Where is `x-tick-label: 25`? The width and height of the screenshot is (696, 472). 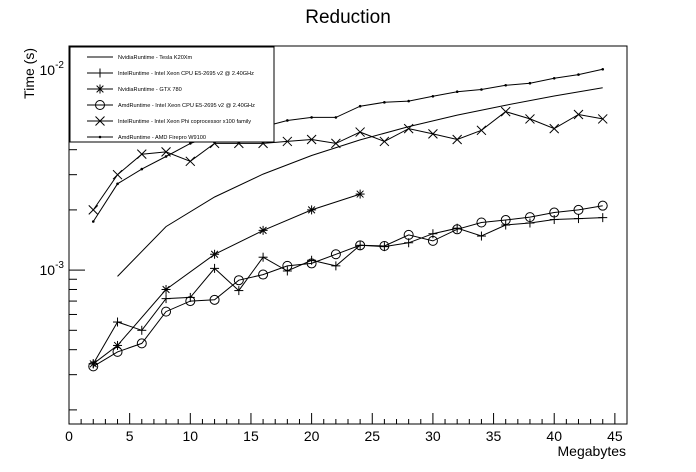 x-tick-label: 25 is located at coordinates (372, 436).